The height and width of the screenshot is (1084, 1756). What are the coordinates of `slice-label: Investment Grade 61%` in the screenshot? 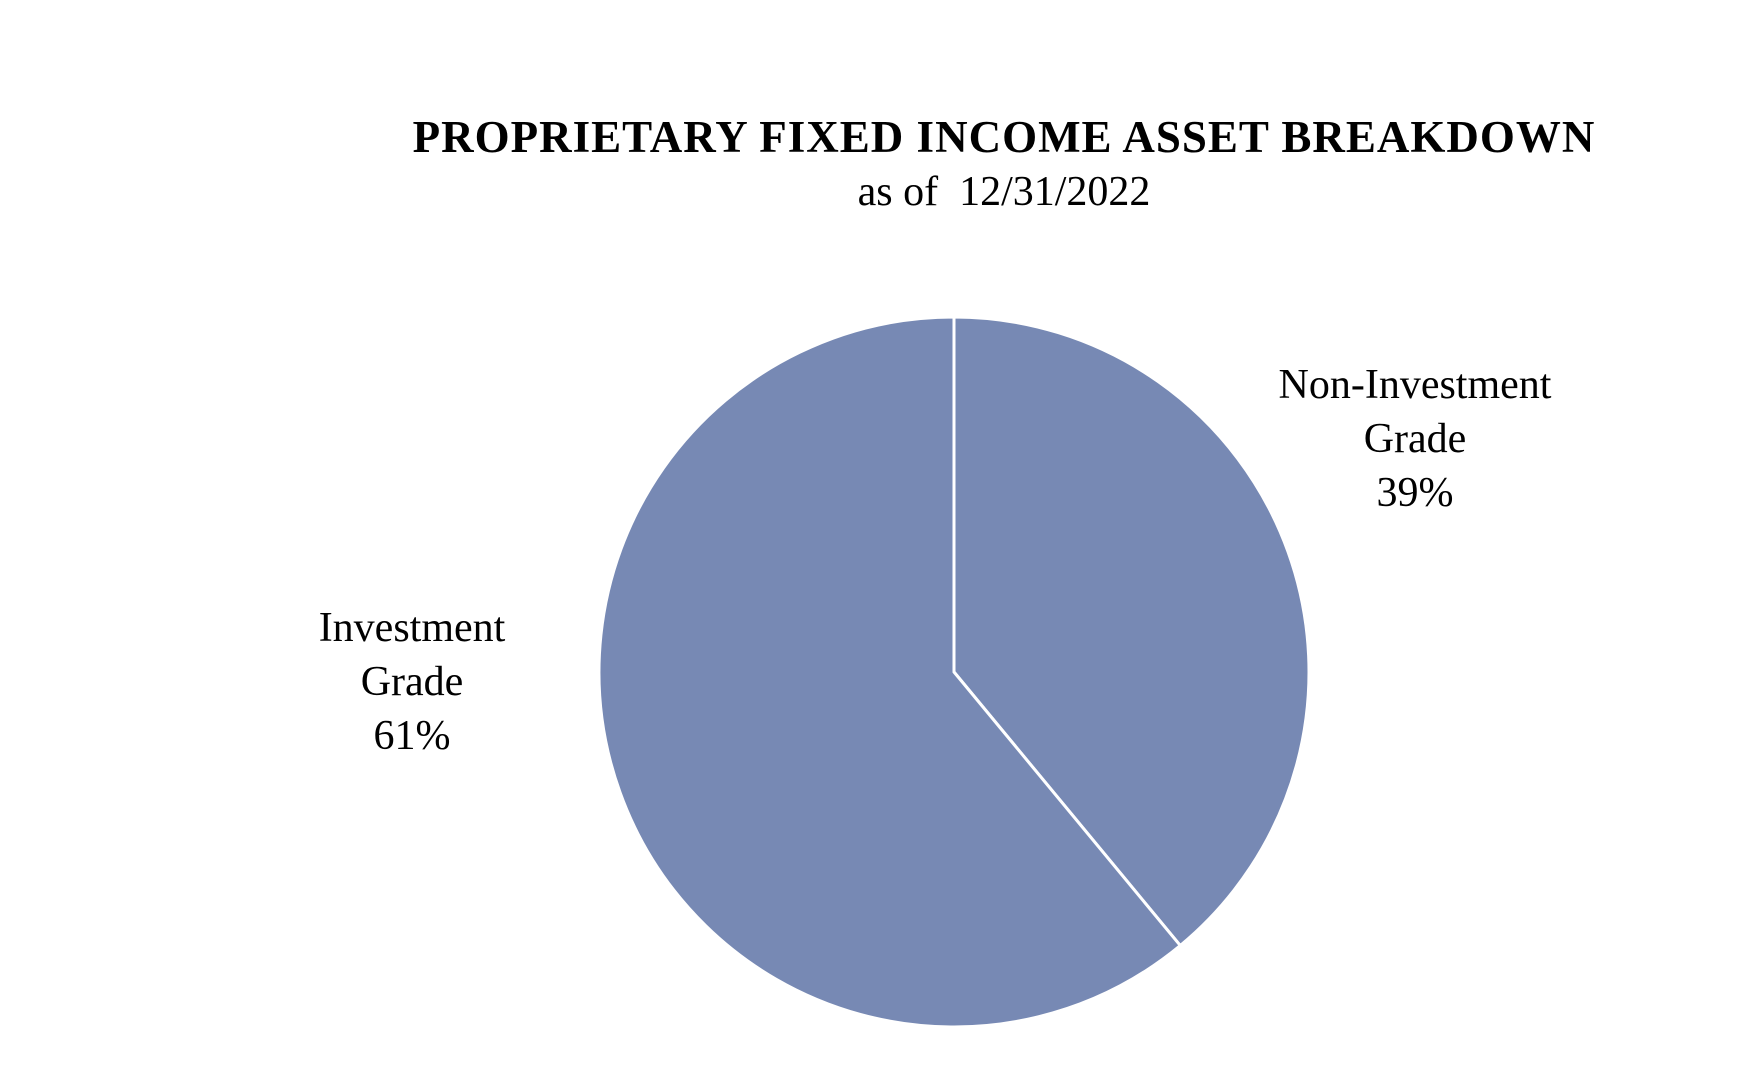 It's located at (412, 682).